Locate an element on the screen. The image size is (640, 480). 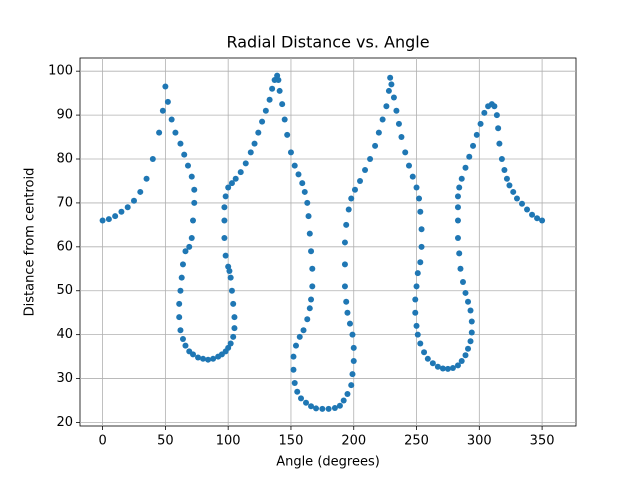
y-tick-label: 100 is located at coordinates (60, 71).